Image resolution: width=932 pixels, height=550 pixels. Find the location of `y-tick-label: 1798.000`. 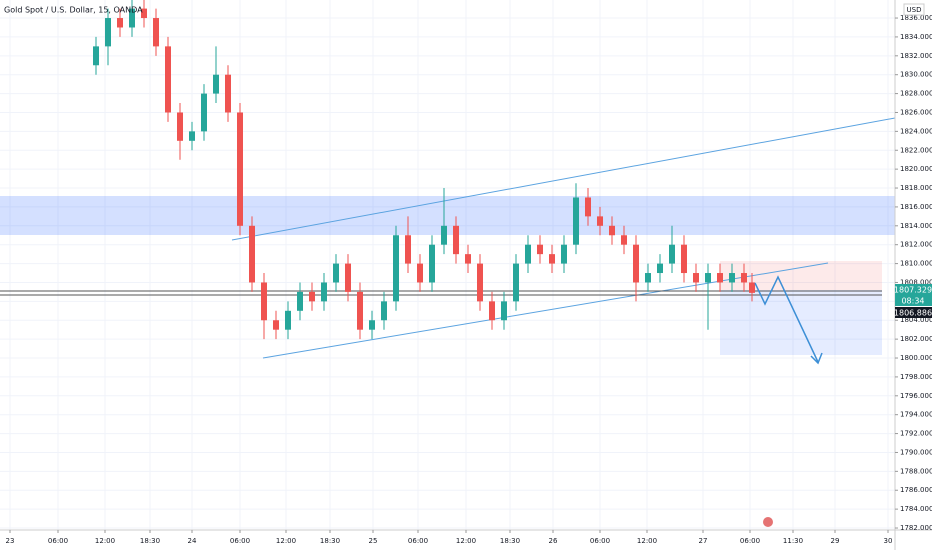

y-tick-label: 1798.000 is located at coordinates (916, 377).